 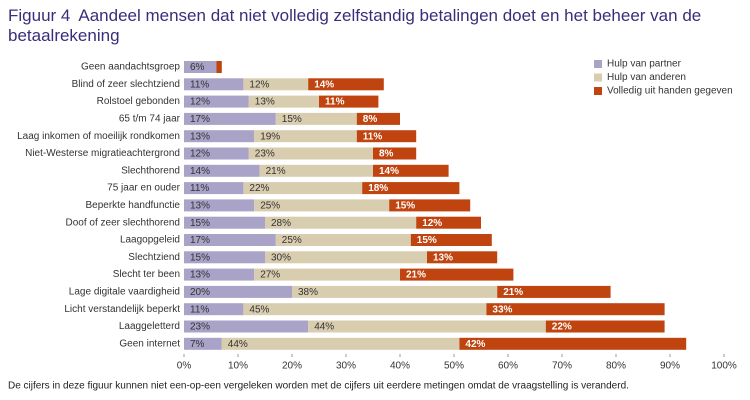 What do you see at coordinates (644, 64) in the screenshot?
I see `legend-label: Hulp van partner` at bounding box center [644, 64].